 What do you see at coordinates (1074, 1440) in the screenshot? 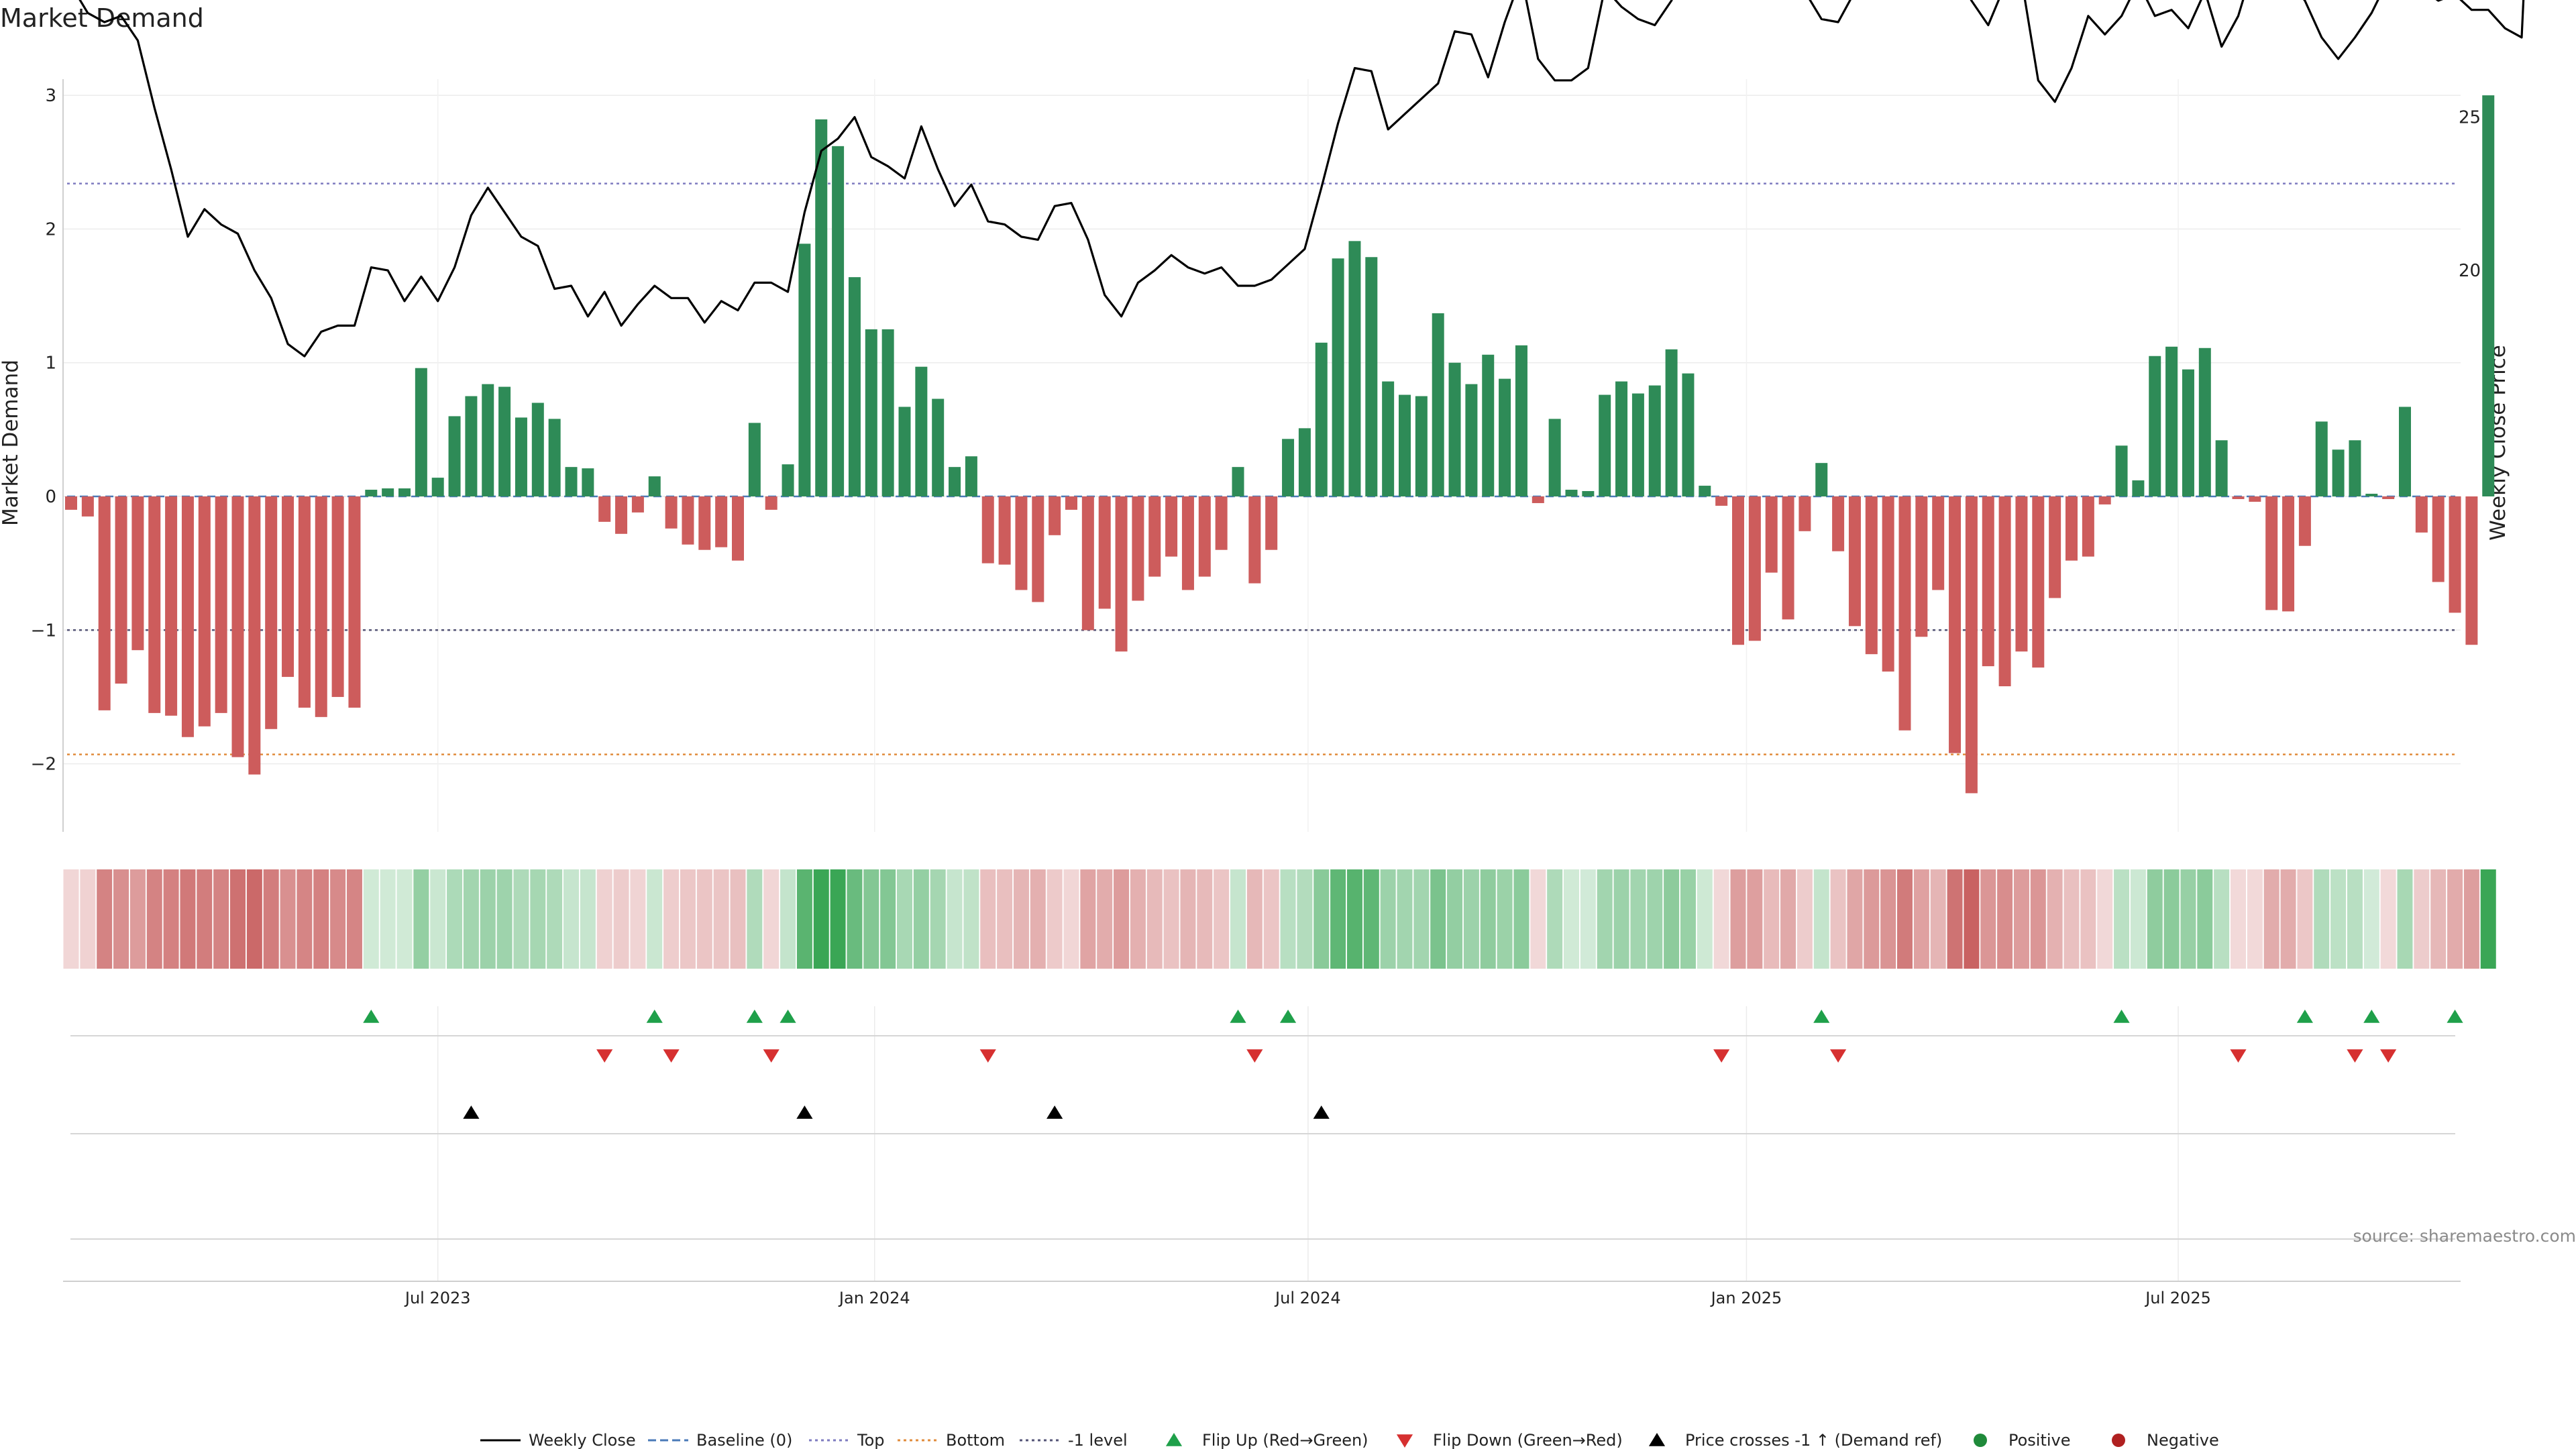
I see `legend-item: -1 level` at bounding box center [1074, 1440].